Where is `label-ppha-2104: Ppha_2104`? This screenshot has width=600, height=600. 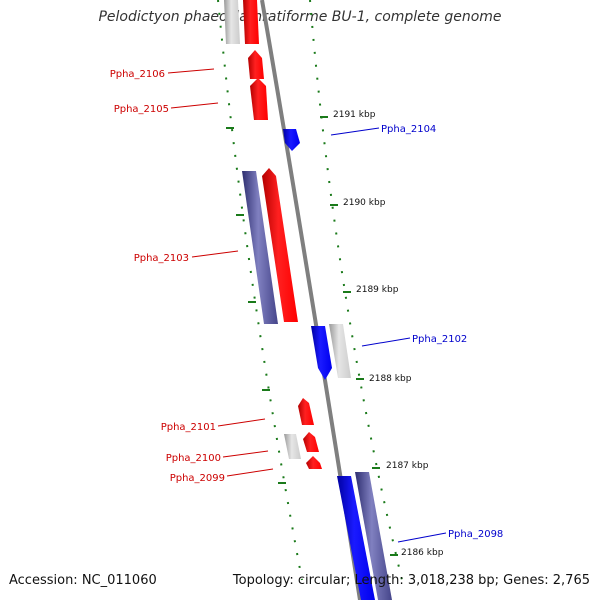 label-ppha-2104: Ppha_2104 is located at coordinates (408, 129).